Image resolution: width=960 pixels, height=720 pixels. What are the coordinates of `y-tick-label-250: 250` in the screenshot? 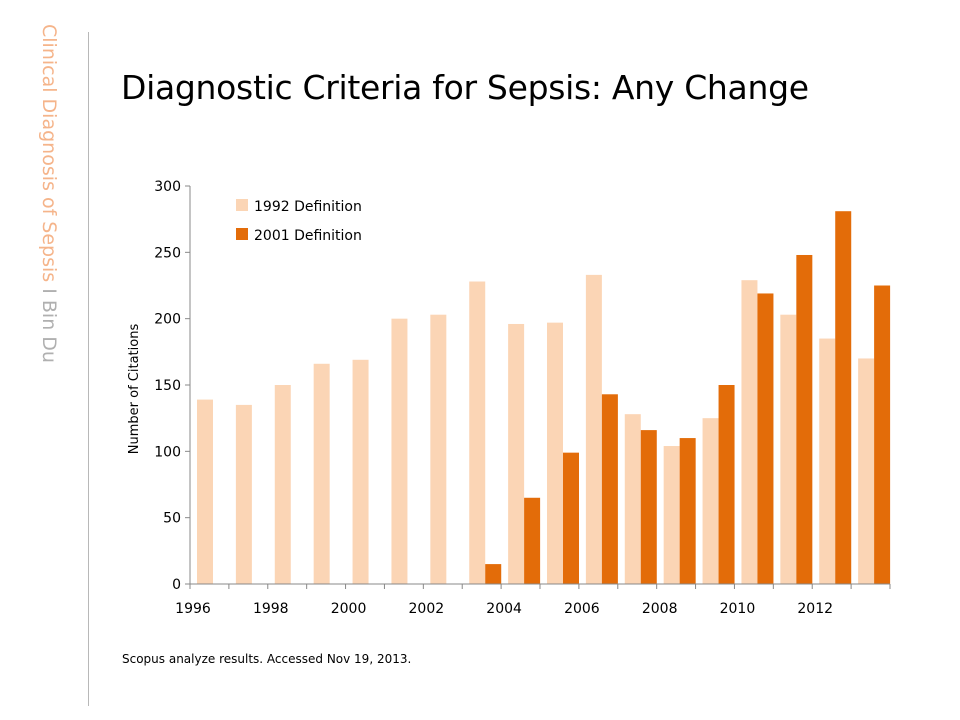 It's located at (167, 253).